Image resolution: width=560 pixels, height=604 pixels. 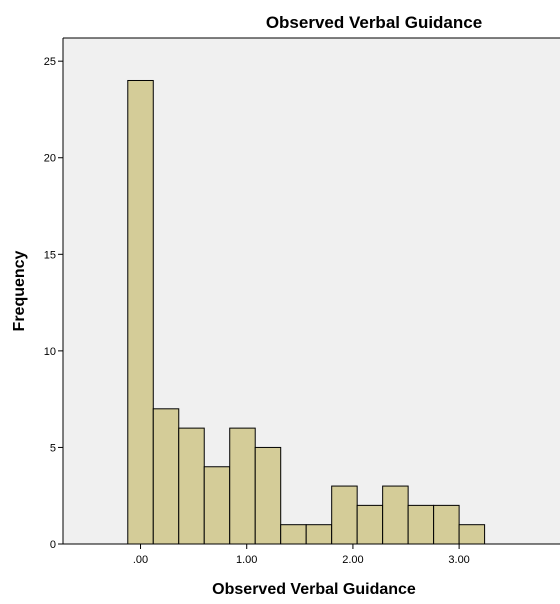 I want to click on x-tick-label: .00, so click(x=140, y=560).